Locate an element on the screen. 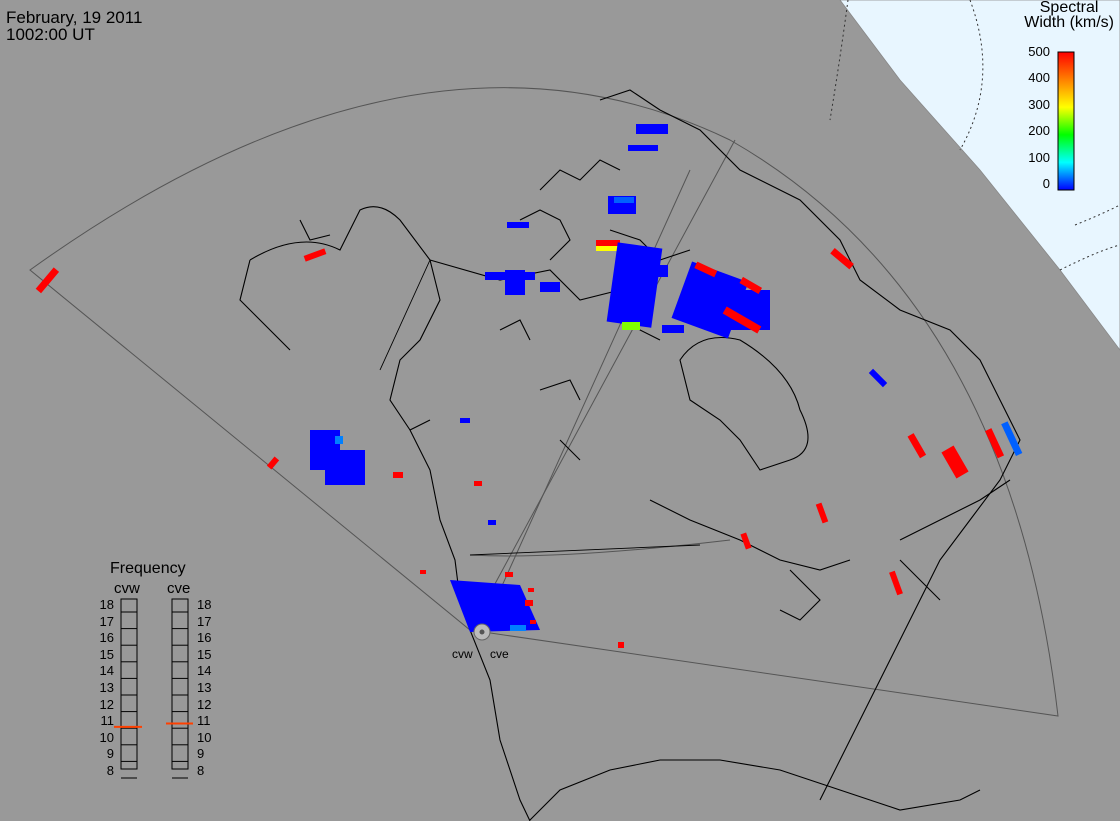 This screenshot has width=1120, height=821. radar-label-cvw: cvw is located at coordinates (462, 654).